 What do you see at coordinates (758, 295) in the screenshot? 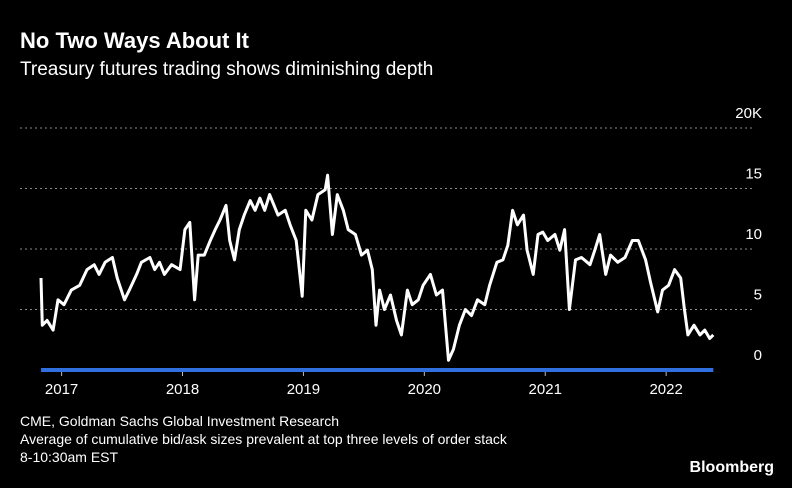
I see `y-tick-label: 5` at bounding box center [758, 295].